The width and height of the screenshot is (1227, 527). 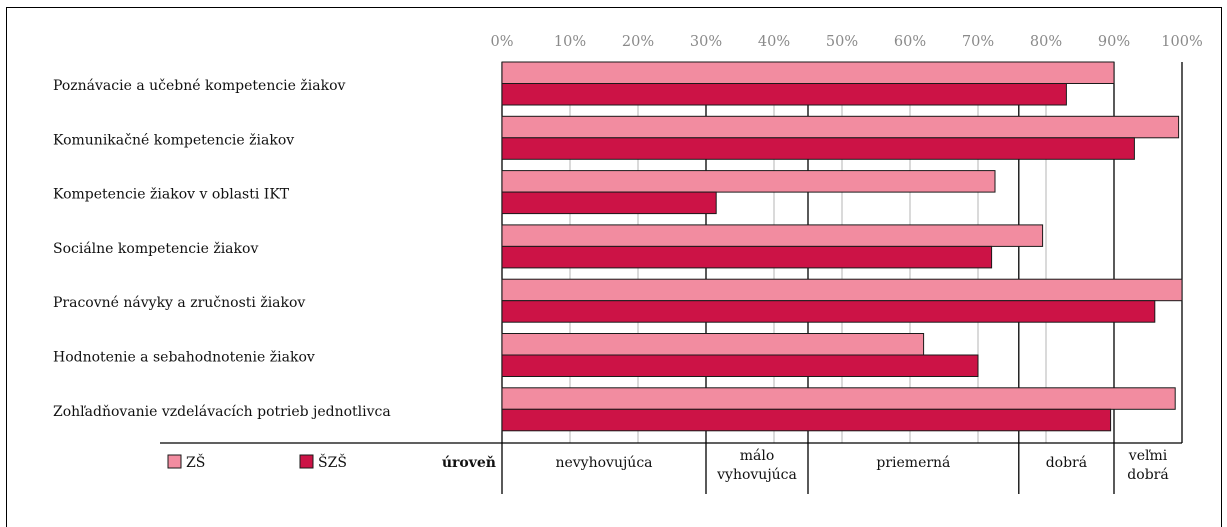 What do you see at coordinates (774, 42) in the screenshot?
I see `tick-label: 40%` at bounding box center [774, 42].